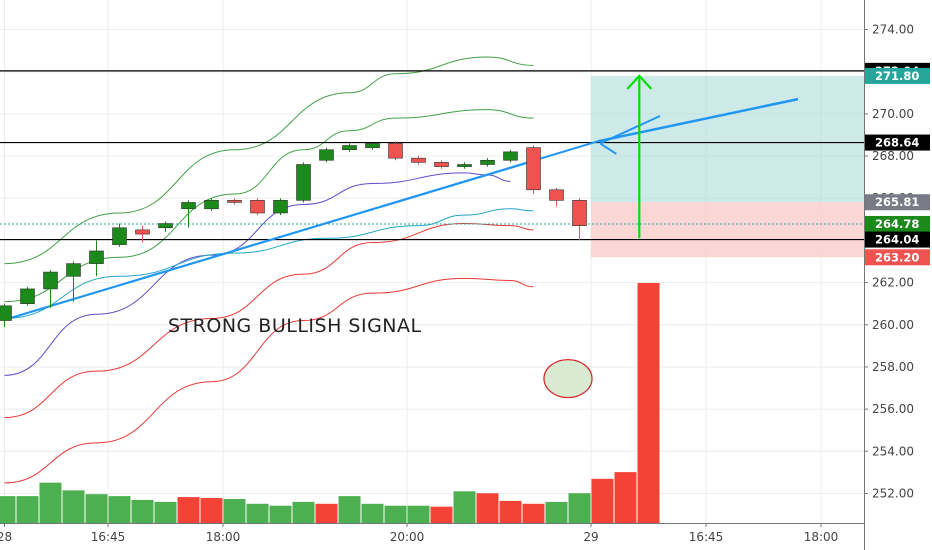 The width and height of the screenshot is (932, 550). Describe the element at coordinates (893, 283) in the screenshot. I see `price-tick-label: 262.00` at that location.